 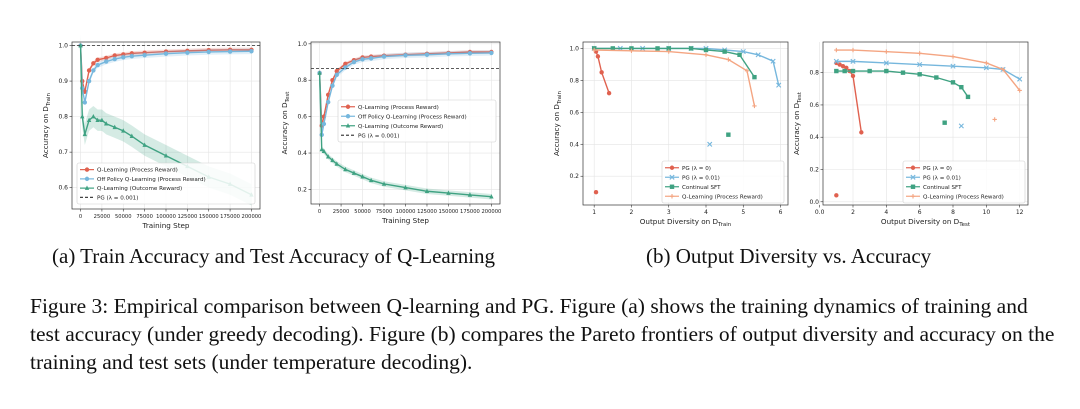 I want to click on legend-entry: PG (λ = 0.01), so click(x=942, y=178).